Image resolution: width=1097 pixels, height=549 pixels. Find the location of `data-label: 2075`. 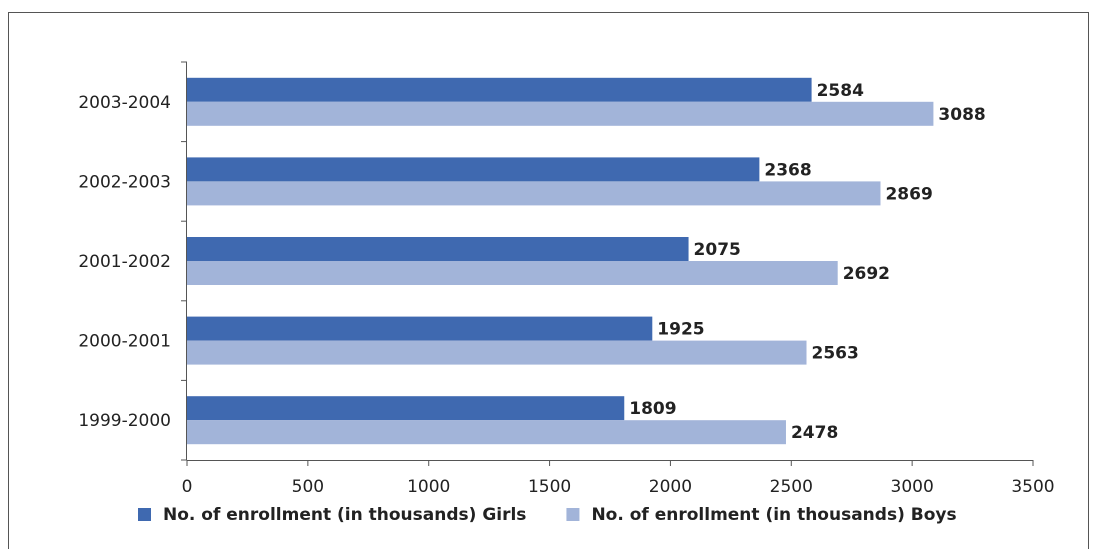

data-label: 2075 is located at coordinates (717, 250).